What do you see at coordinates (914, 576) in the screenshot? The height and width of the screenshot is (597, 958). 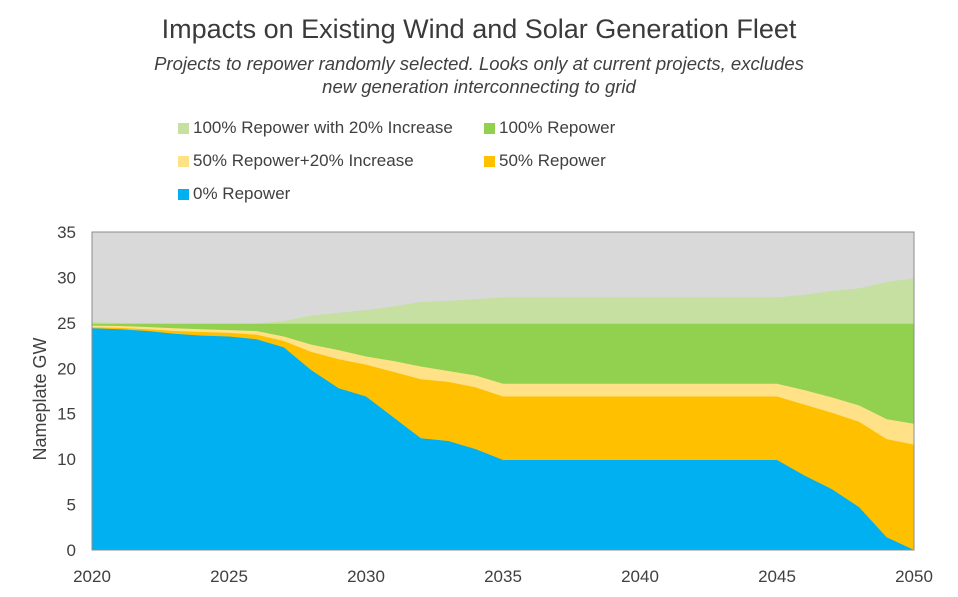 I see `x-tick-label: 2050` at bounding box center [914, 576].